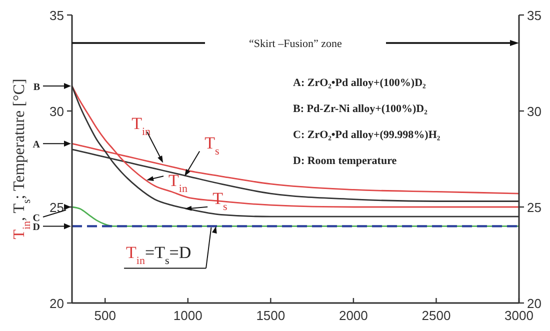 This screenshot has height=331, width=550. What do you see at coordinates (36, 218) in the screenshot?
I see `annotation: C` at bounding box center [36, 218].